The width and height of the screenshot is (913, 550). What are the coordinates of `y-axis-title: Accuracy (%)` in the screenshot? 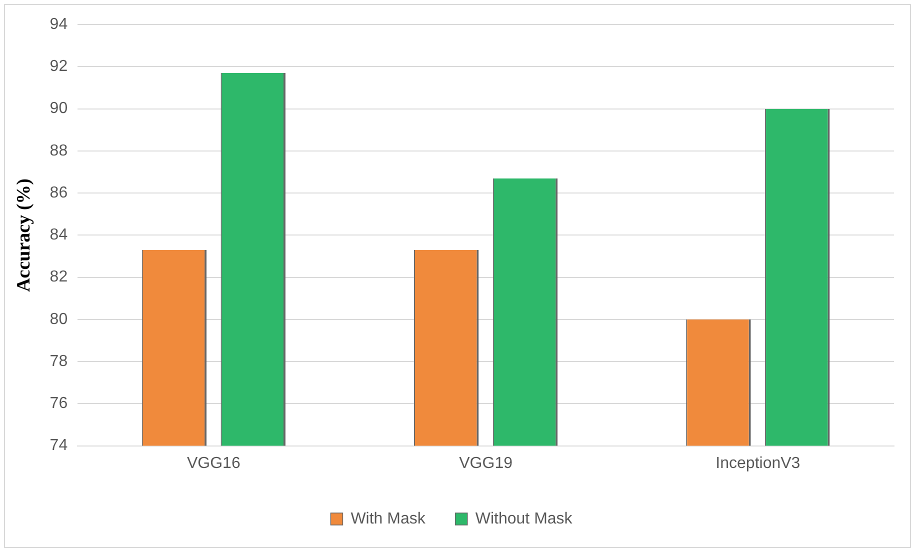 It's located at (23, 235).